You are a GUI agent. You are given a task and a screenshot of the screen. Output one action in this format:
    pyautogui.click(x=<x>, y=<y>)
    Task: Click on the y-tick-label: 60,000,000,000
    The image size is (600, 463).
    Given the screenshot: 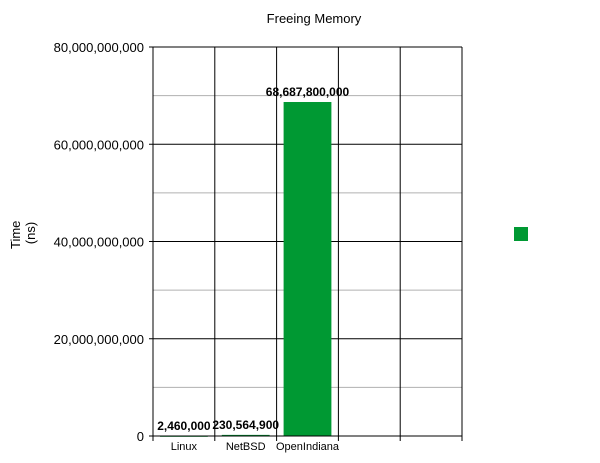 What is the action you would take?
    pyautogui.click(x=99, y=144)
    